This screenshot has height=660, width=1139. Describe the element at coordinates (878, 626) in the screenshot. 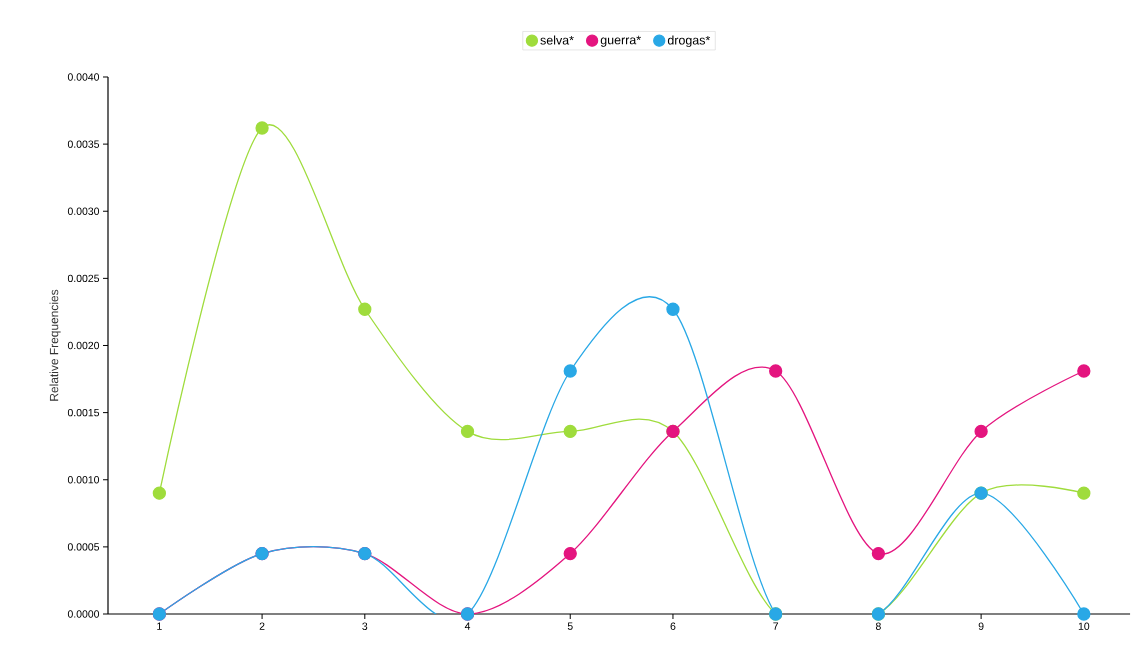

I see `x-tick-label: 8` at that location.